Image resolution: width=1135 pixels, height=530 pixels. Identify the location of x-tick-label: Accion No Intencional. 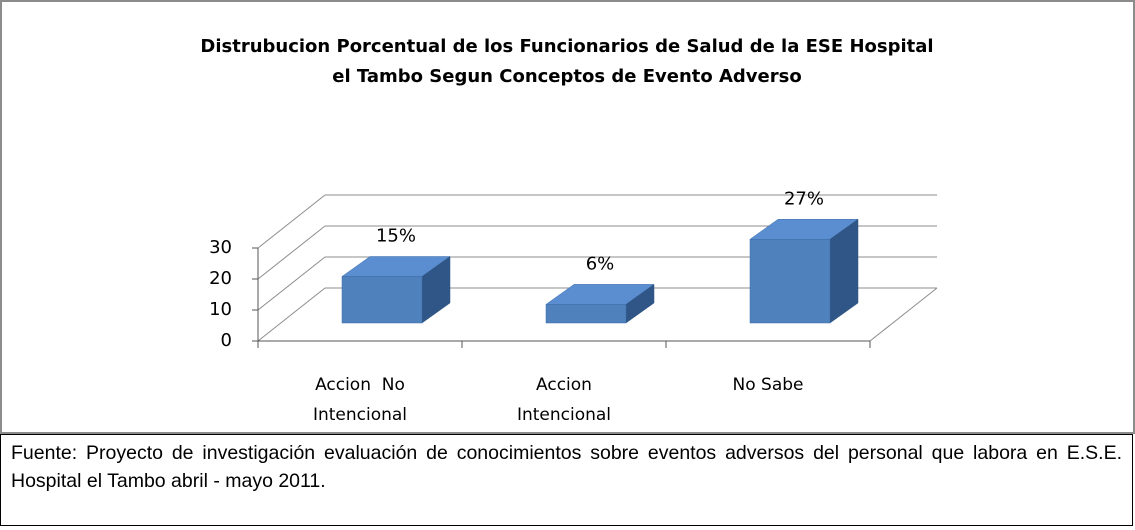
(360, 400).